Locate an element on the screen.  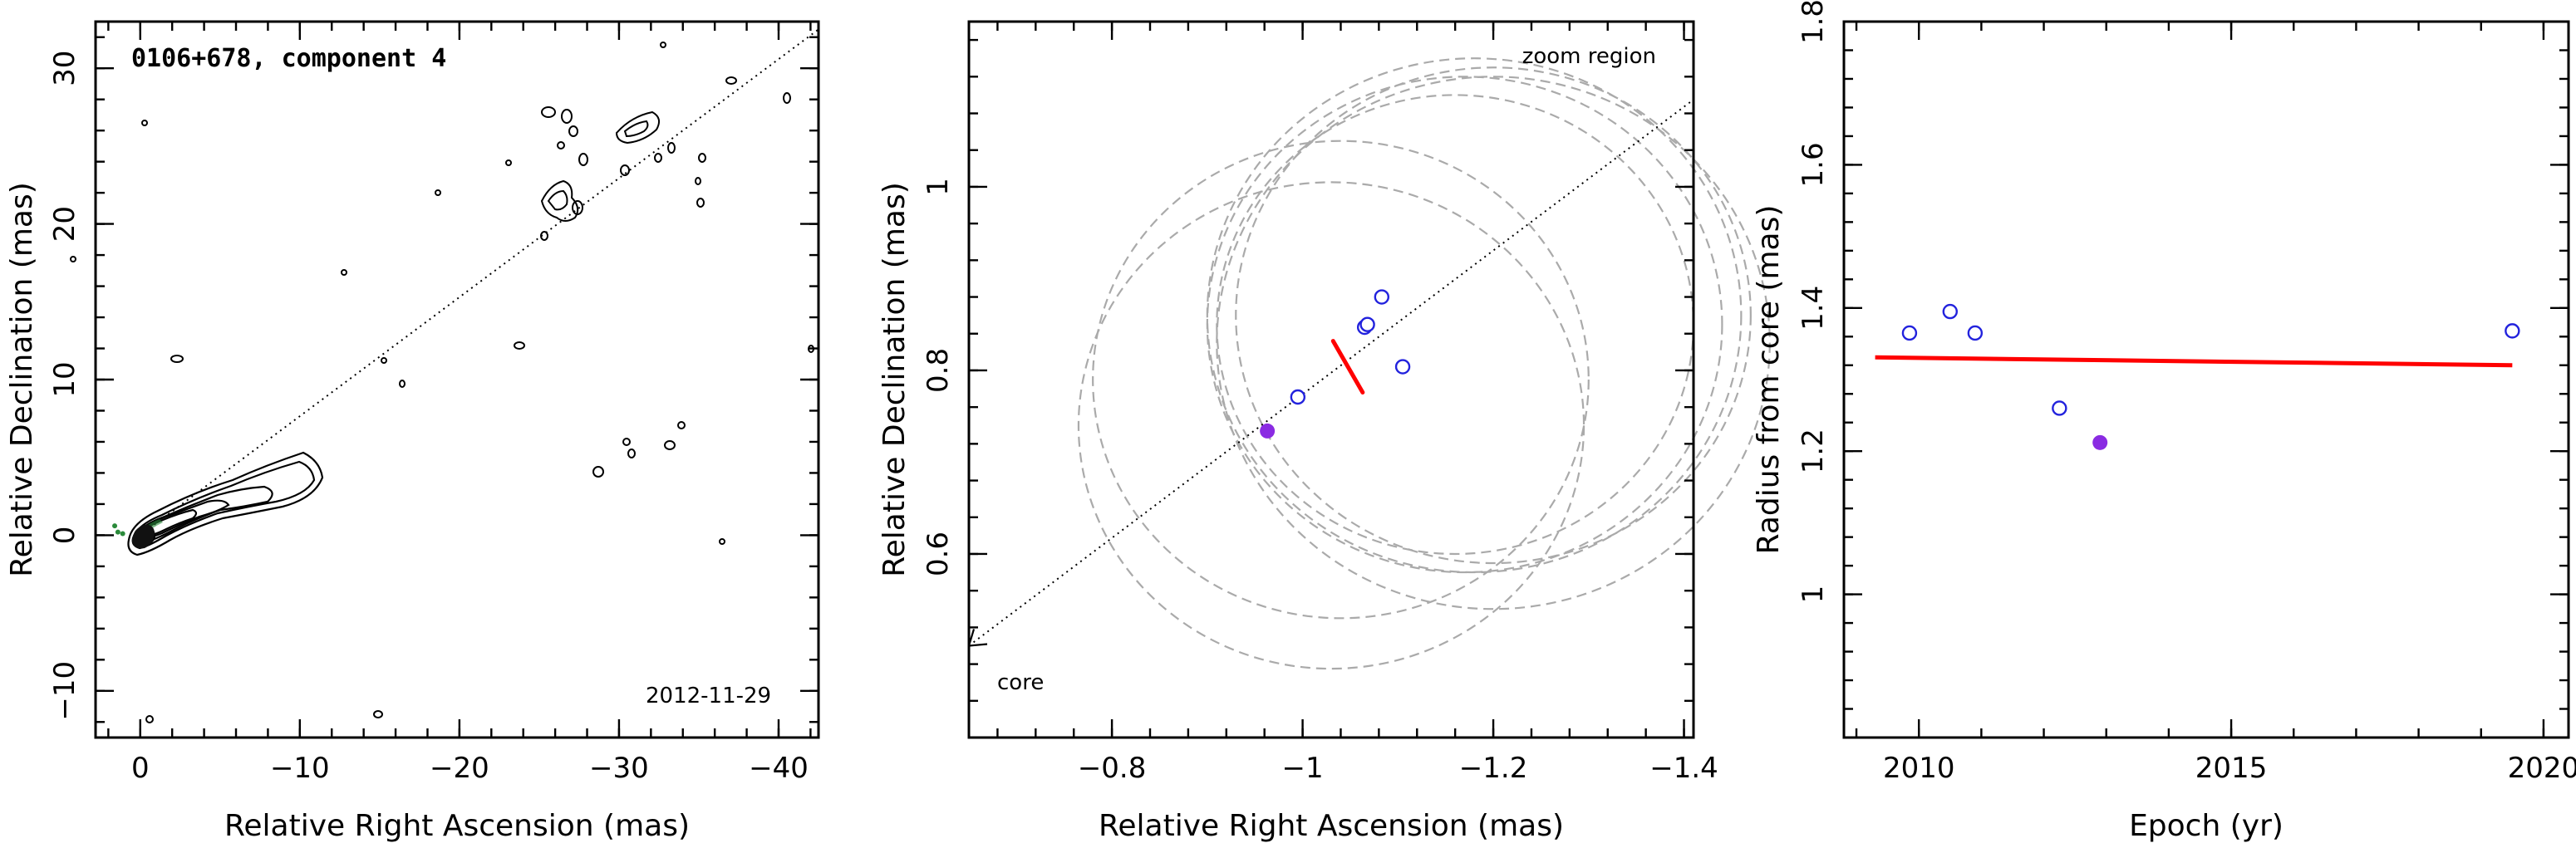
radius-y-tick-label: 1.4 is located at coordinates (1813, 309).